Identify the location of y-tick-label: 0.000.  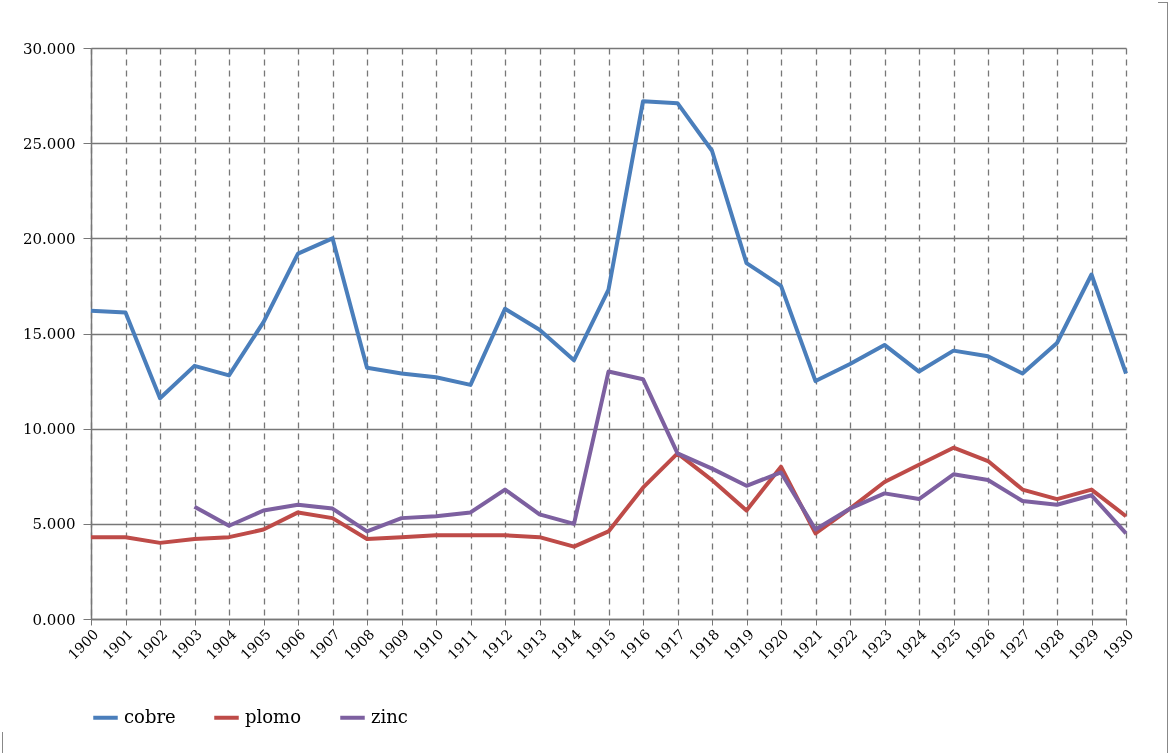
(54, 619).